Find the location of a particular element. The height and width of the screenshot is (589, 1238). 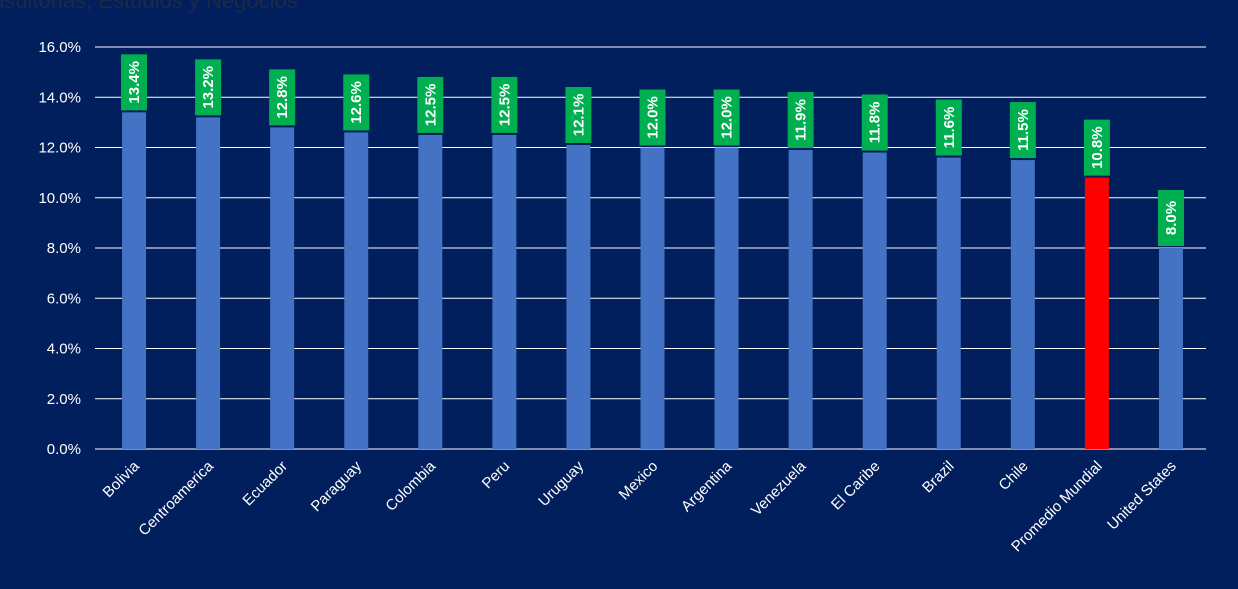

data-label: 12.8% is located at coordinates (282, 97).